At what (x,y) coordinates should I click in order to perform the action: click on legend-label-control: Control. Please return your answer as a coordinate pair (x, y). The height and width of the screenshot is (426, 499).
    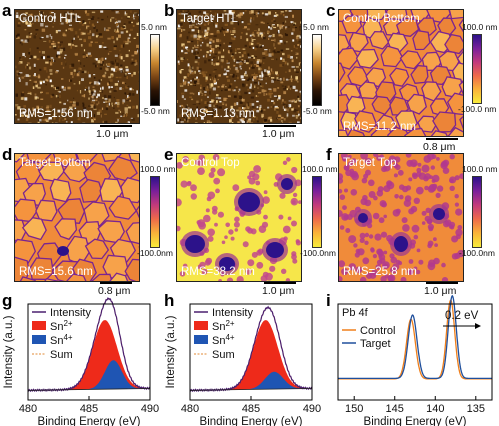
    Looking at the image, I should click on (377, 331).